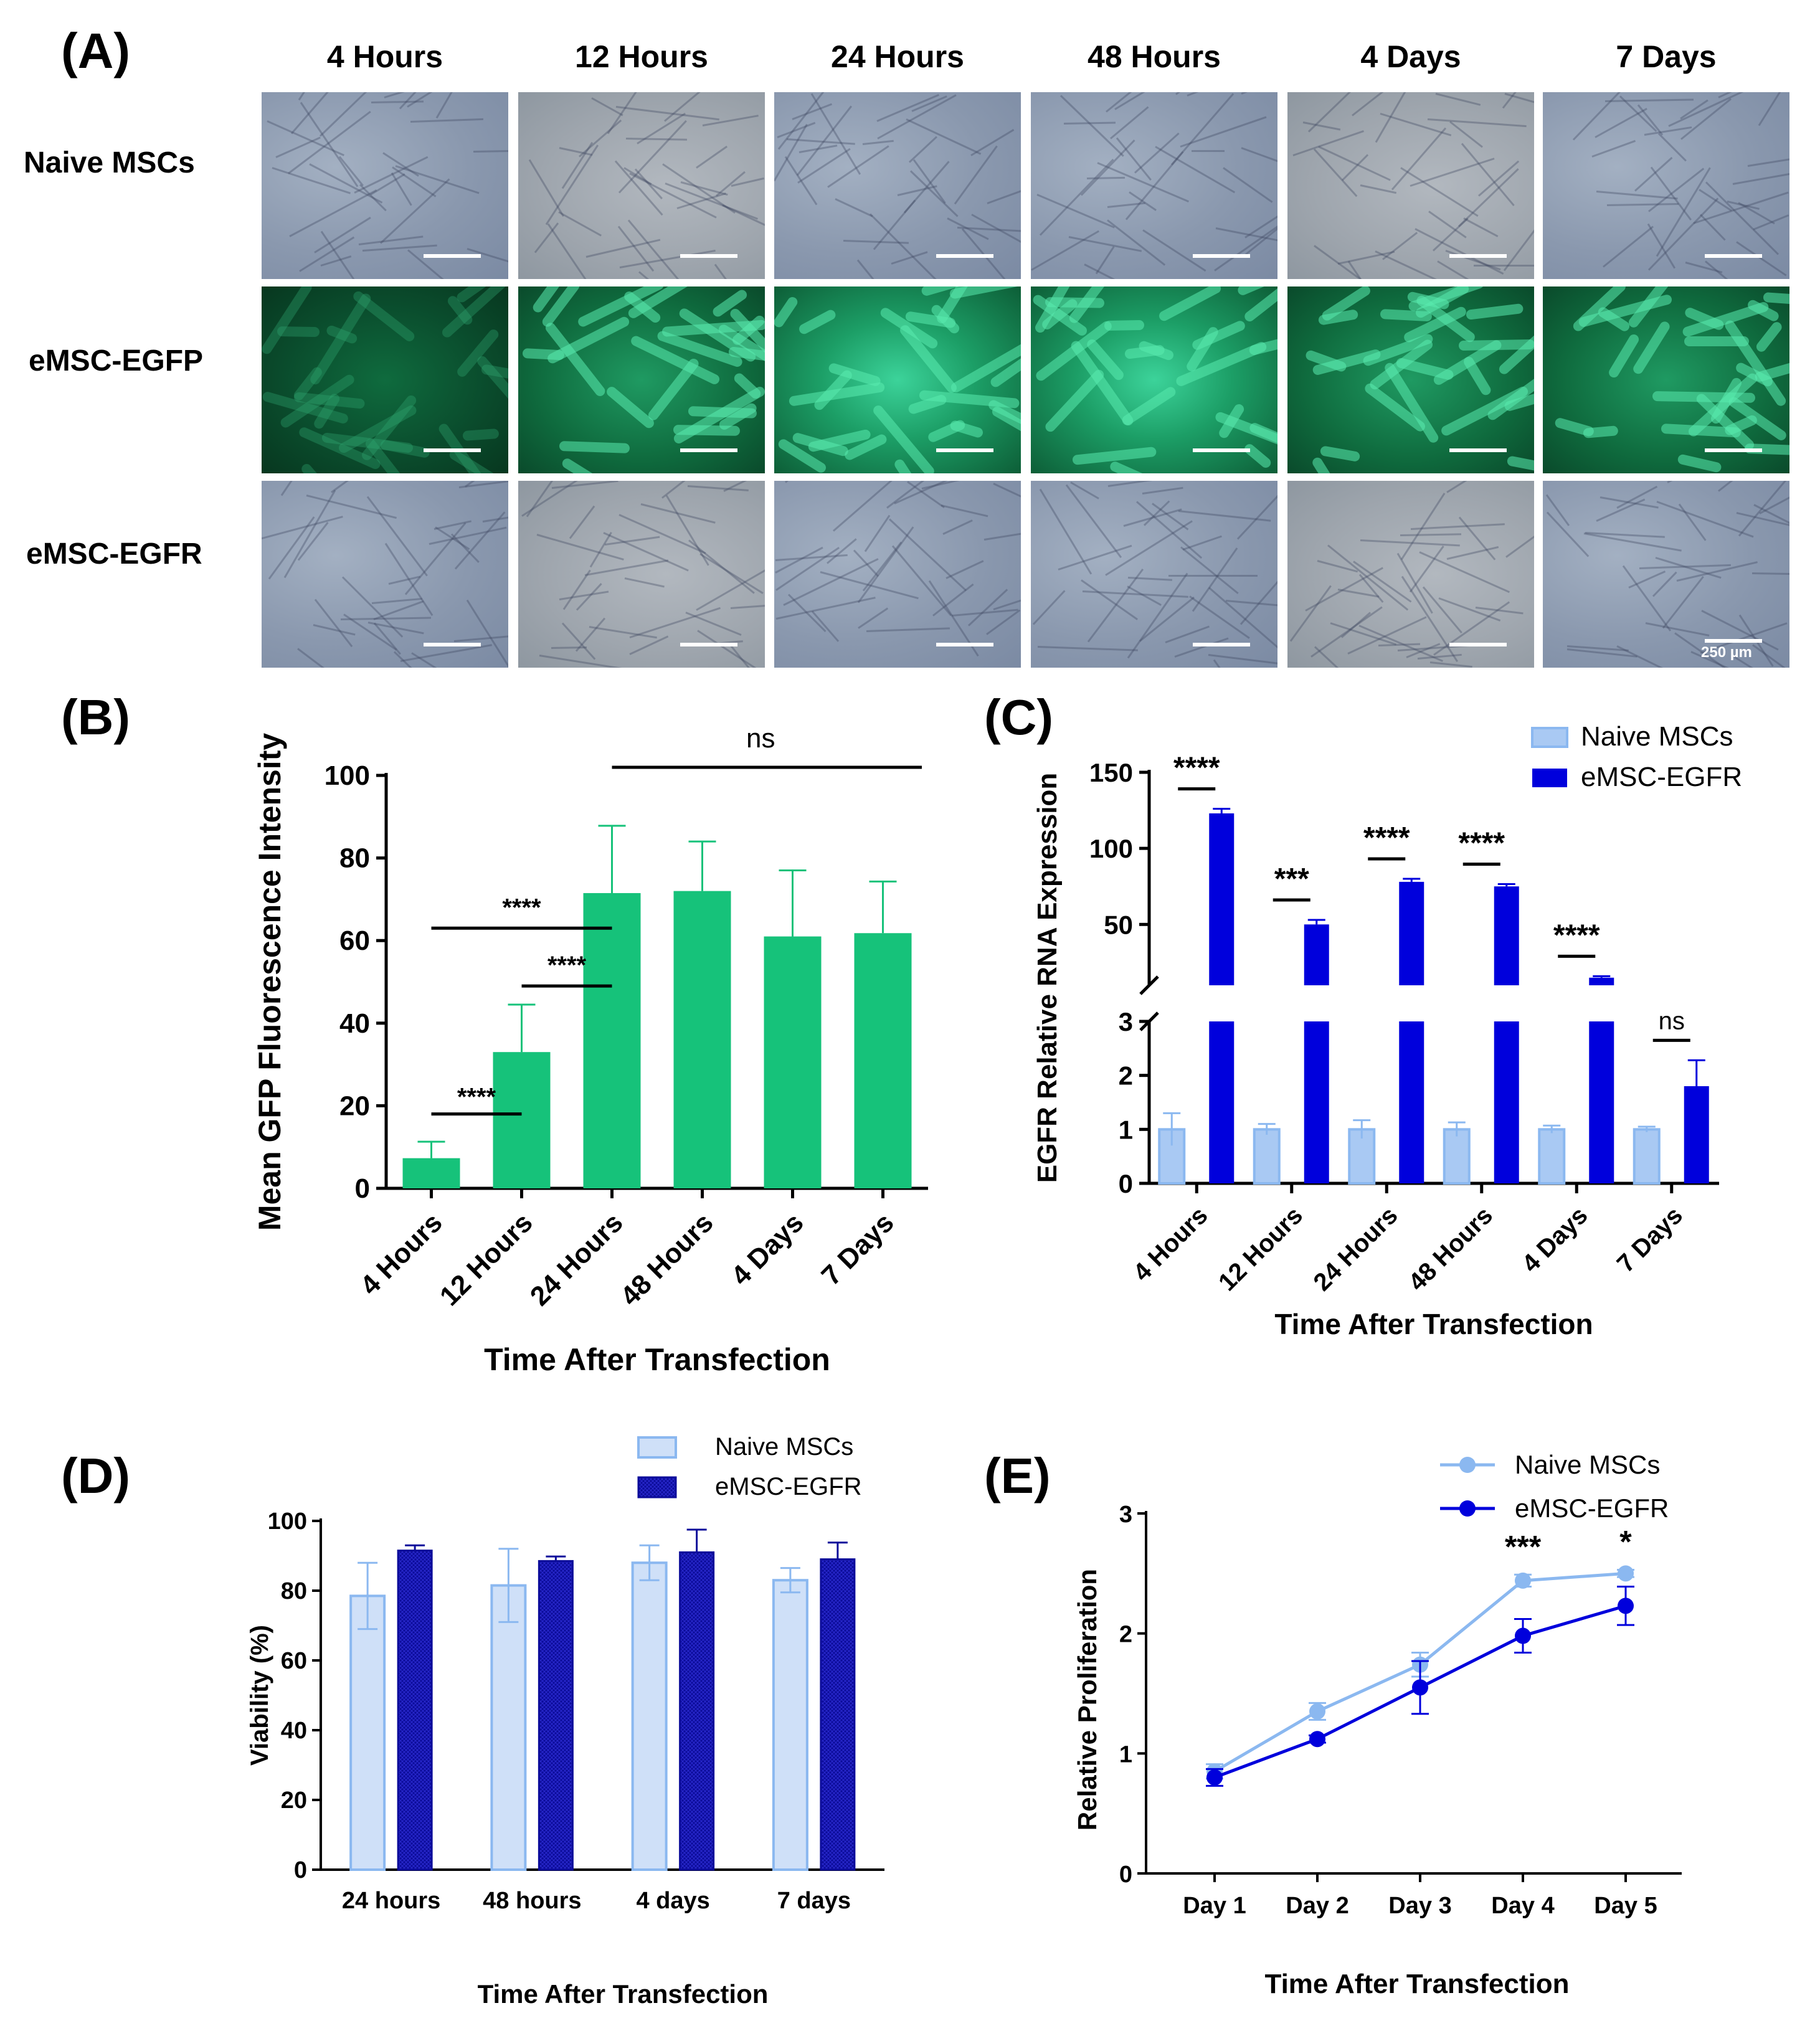  I want to click on y-tick-label: 50, so click(1119, 924).